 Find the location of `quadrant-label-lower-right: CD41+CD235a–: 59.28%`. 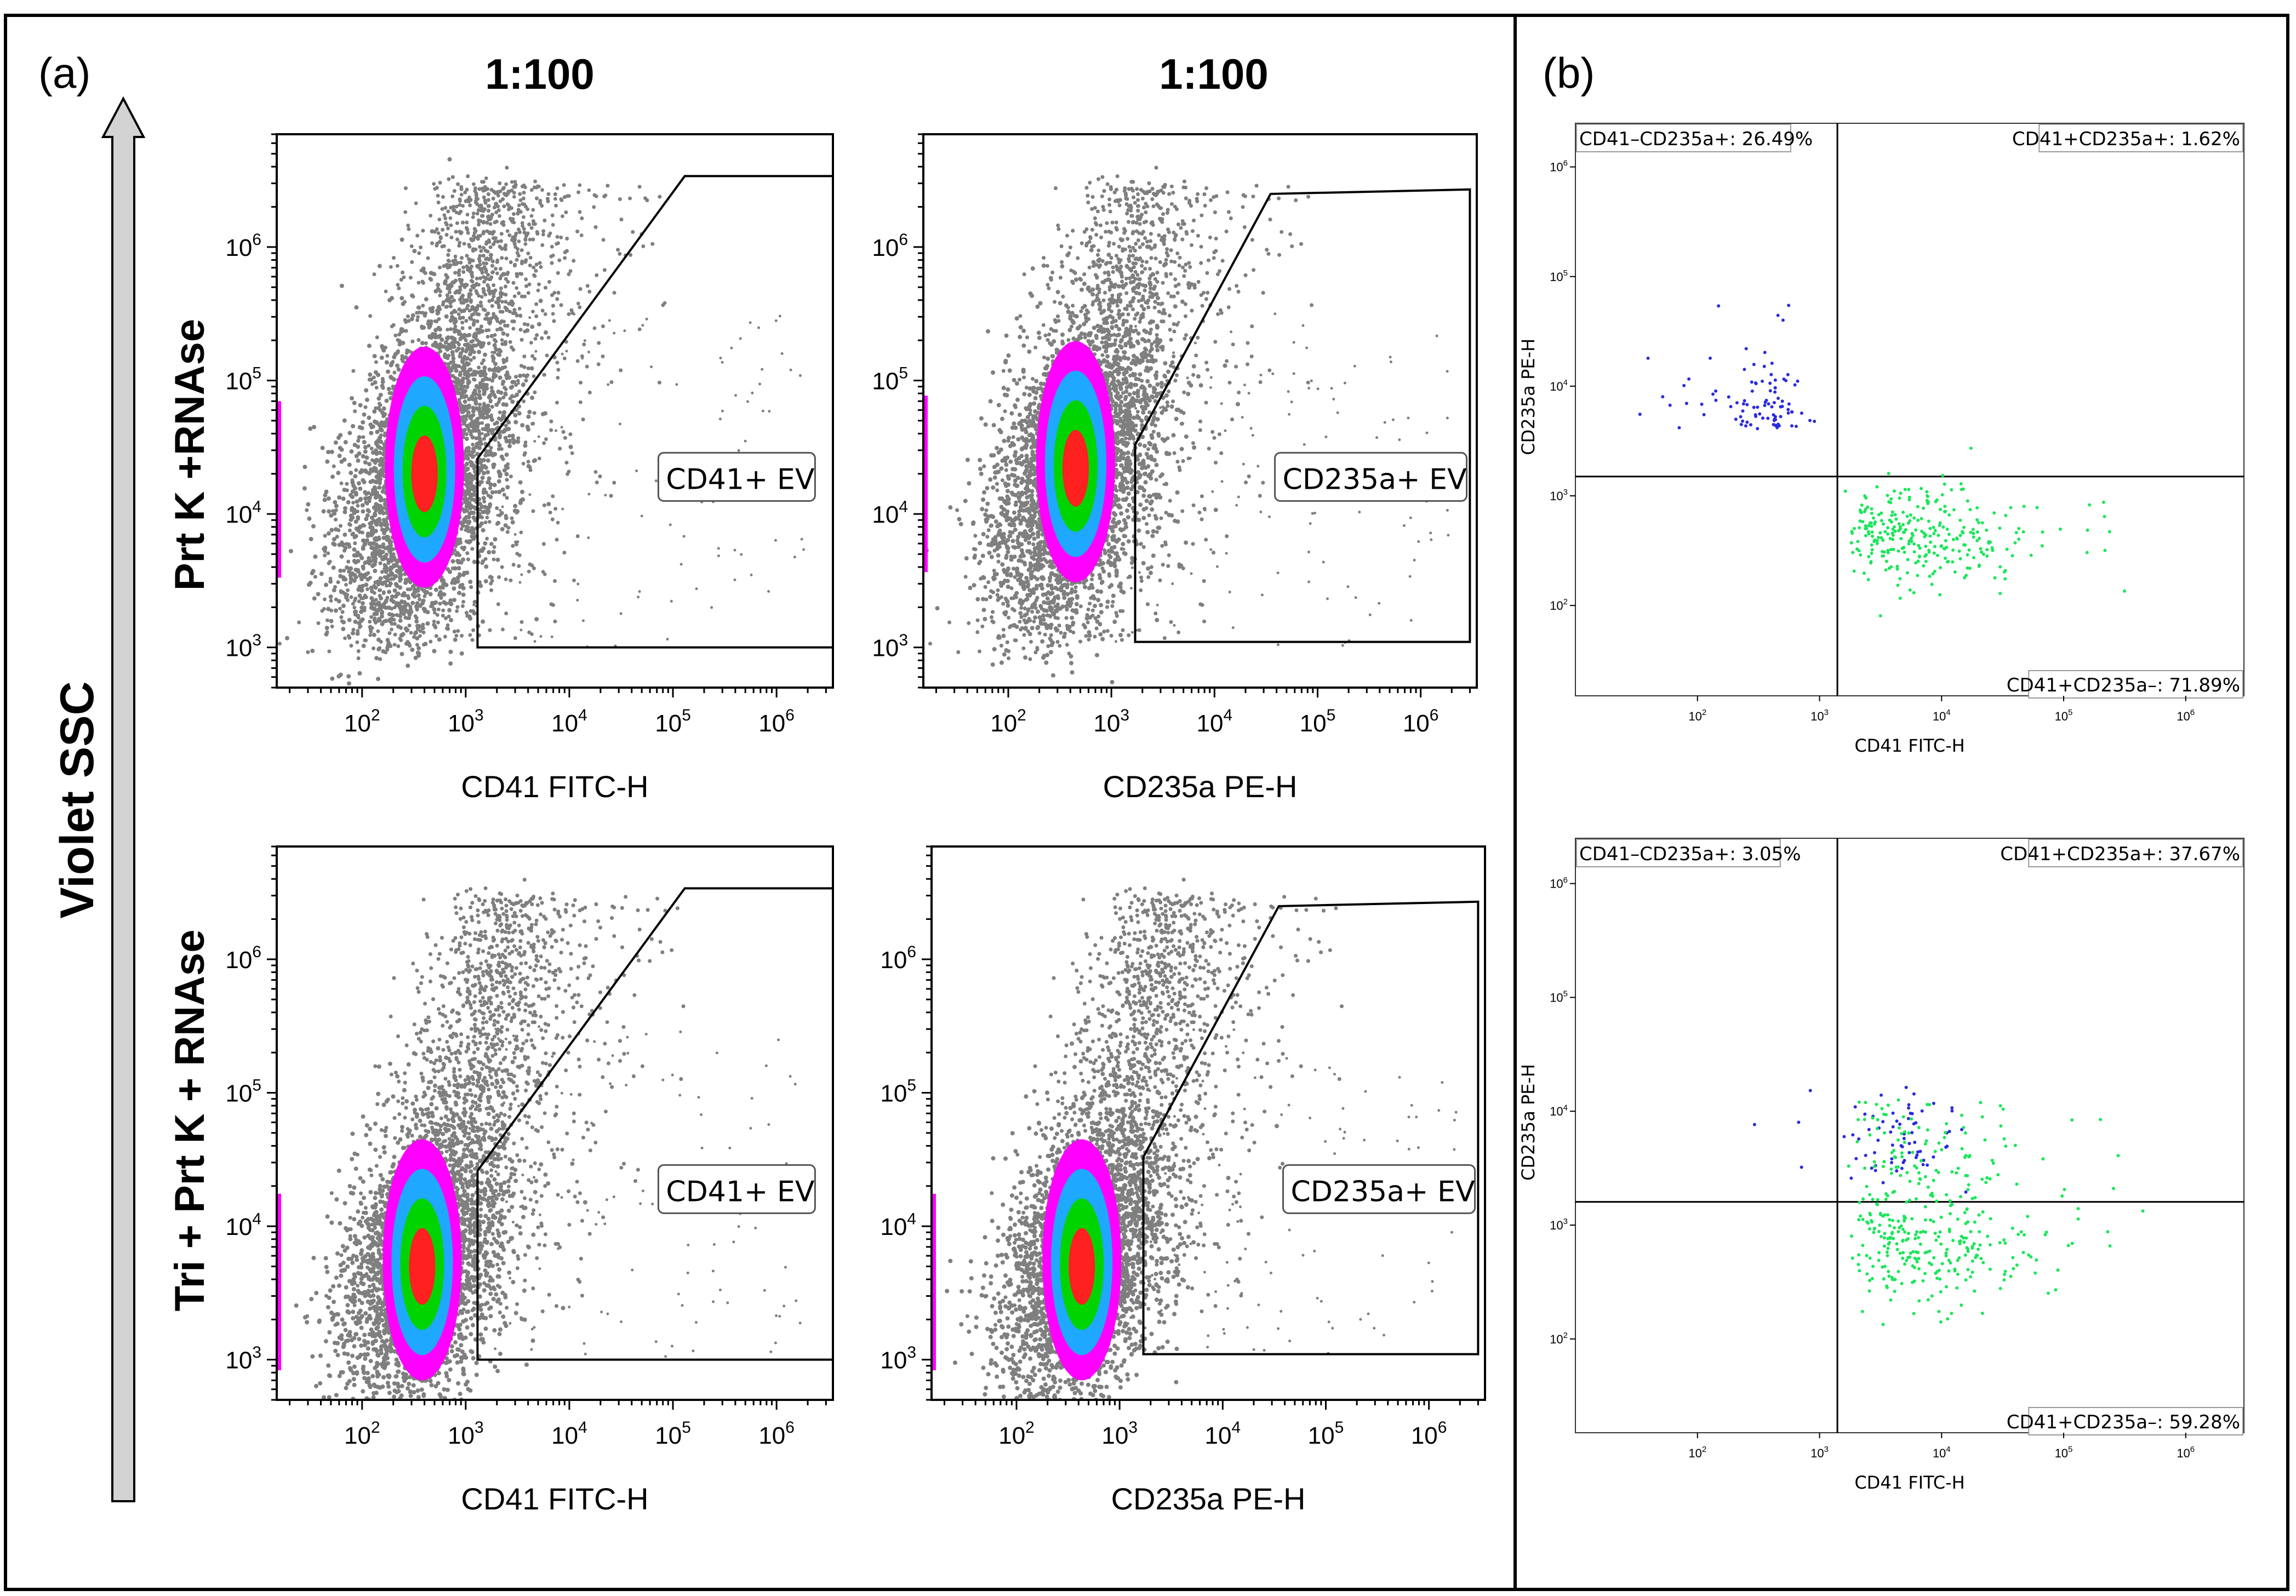

quadrant-label-lower-right: CD41+CD235a–: 59.28% is located at coordinates (2123, 1422).